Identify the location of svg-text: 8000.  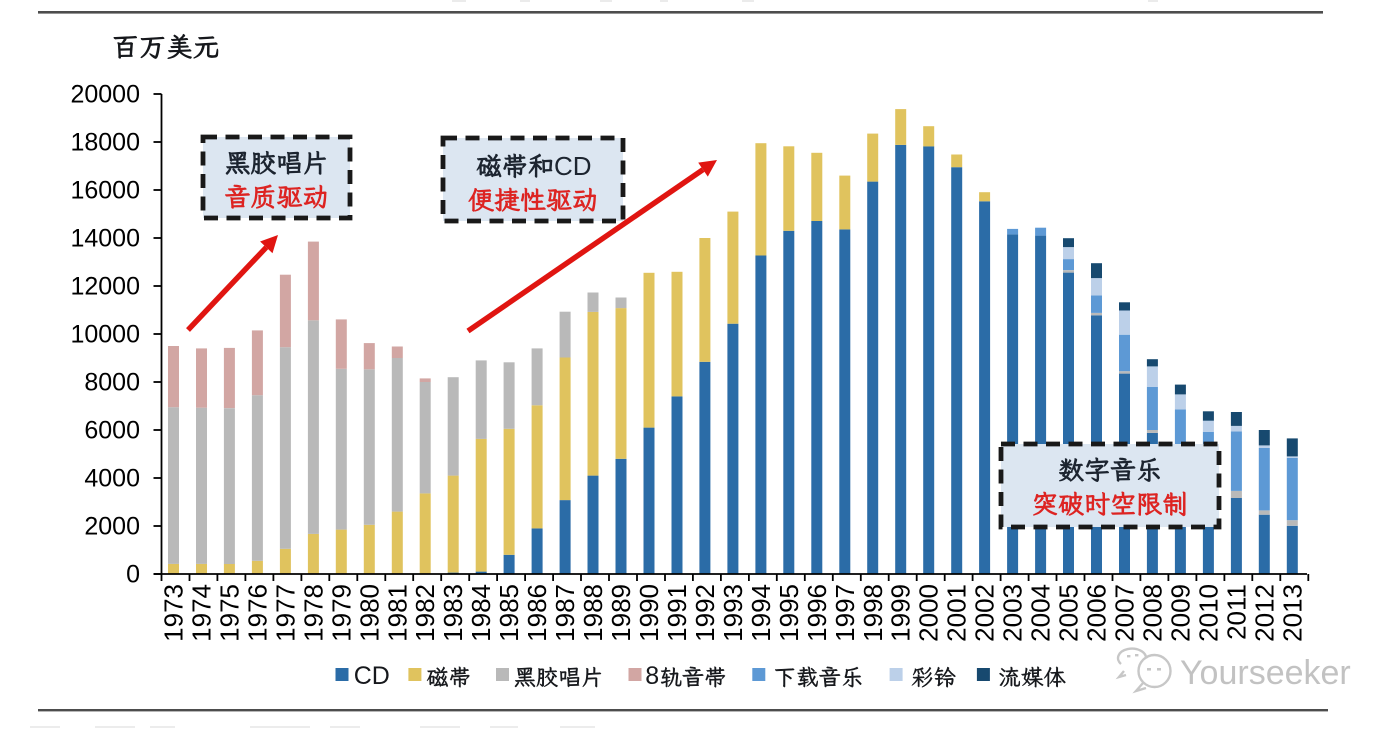
(112, 383).